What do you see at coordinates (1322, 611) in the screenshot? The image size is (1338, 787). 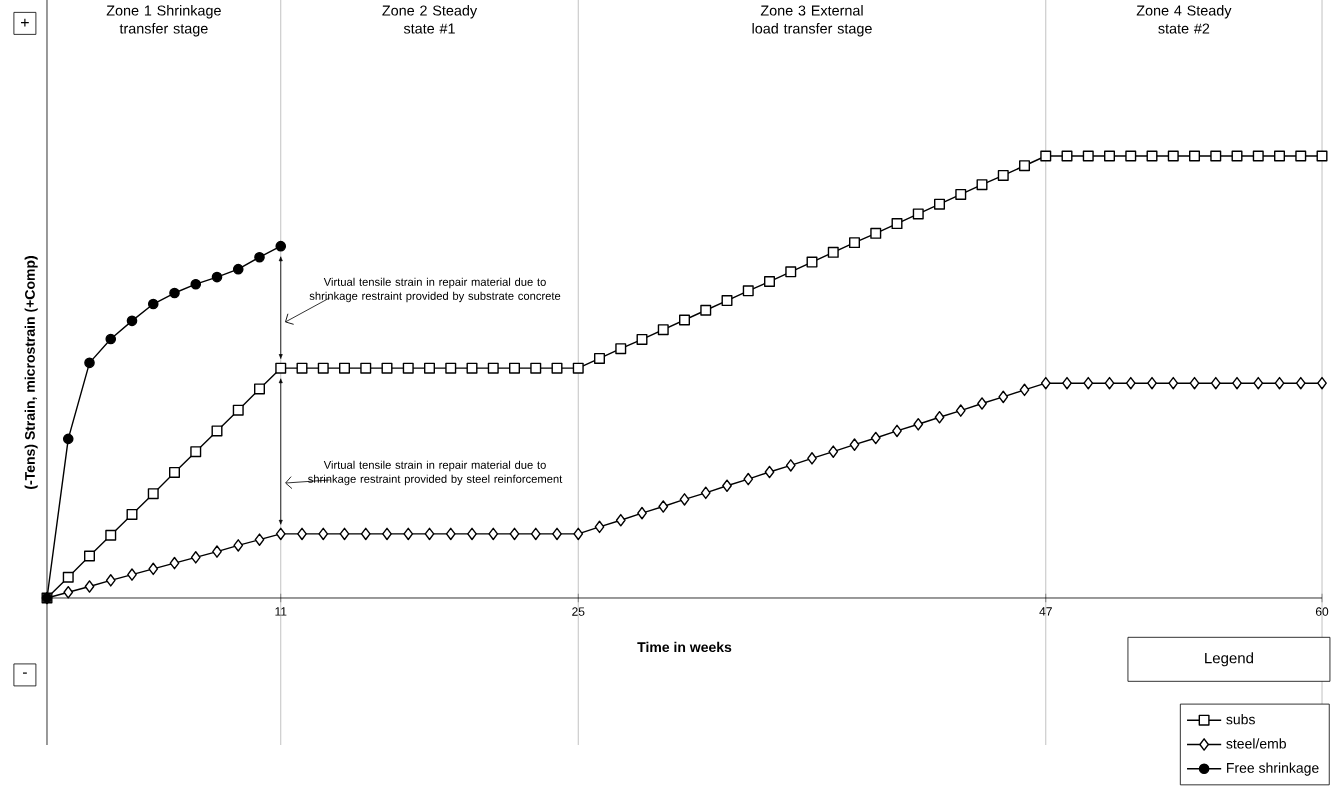 I see `x-tick-label: 60` at bounding box center [1322, 611].